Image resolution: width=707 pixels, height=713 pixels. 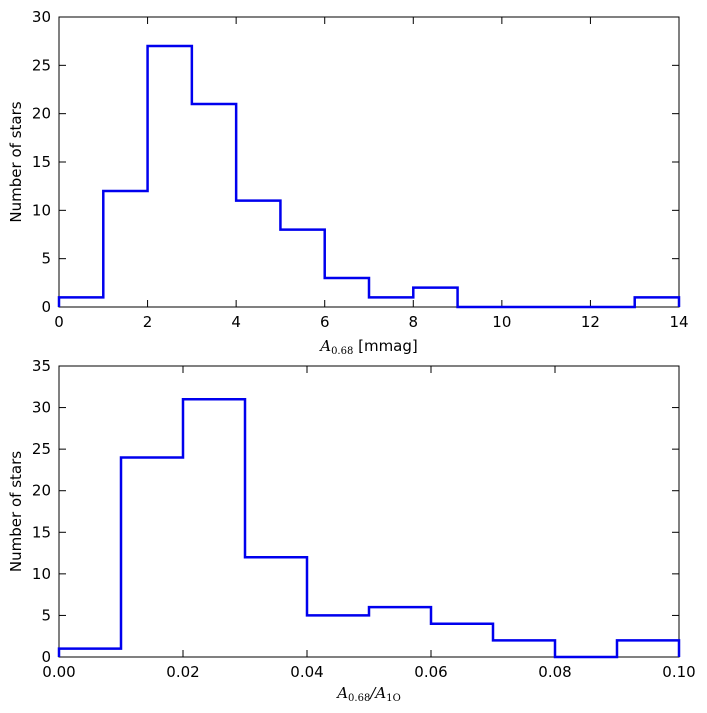 I want to click on x-axis-symbol-2: A, so click(x=379, y=693).